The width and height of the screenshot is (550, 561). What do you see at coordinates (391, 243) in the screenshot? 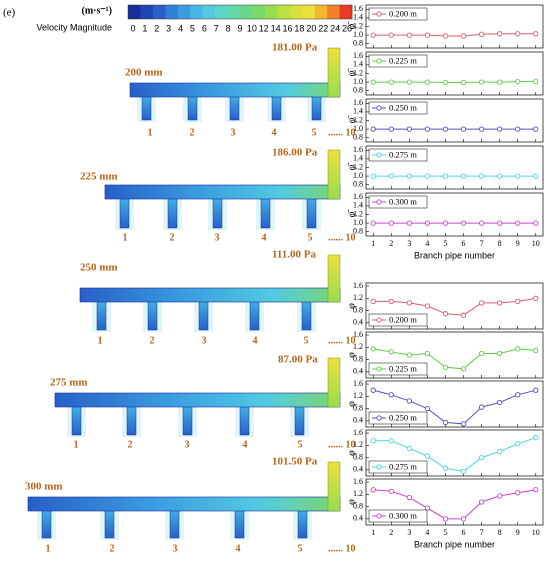
I see `x-tick-label: 2` at bounding box center [391, 243].